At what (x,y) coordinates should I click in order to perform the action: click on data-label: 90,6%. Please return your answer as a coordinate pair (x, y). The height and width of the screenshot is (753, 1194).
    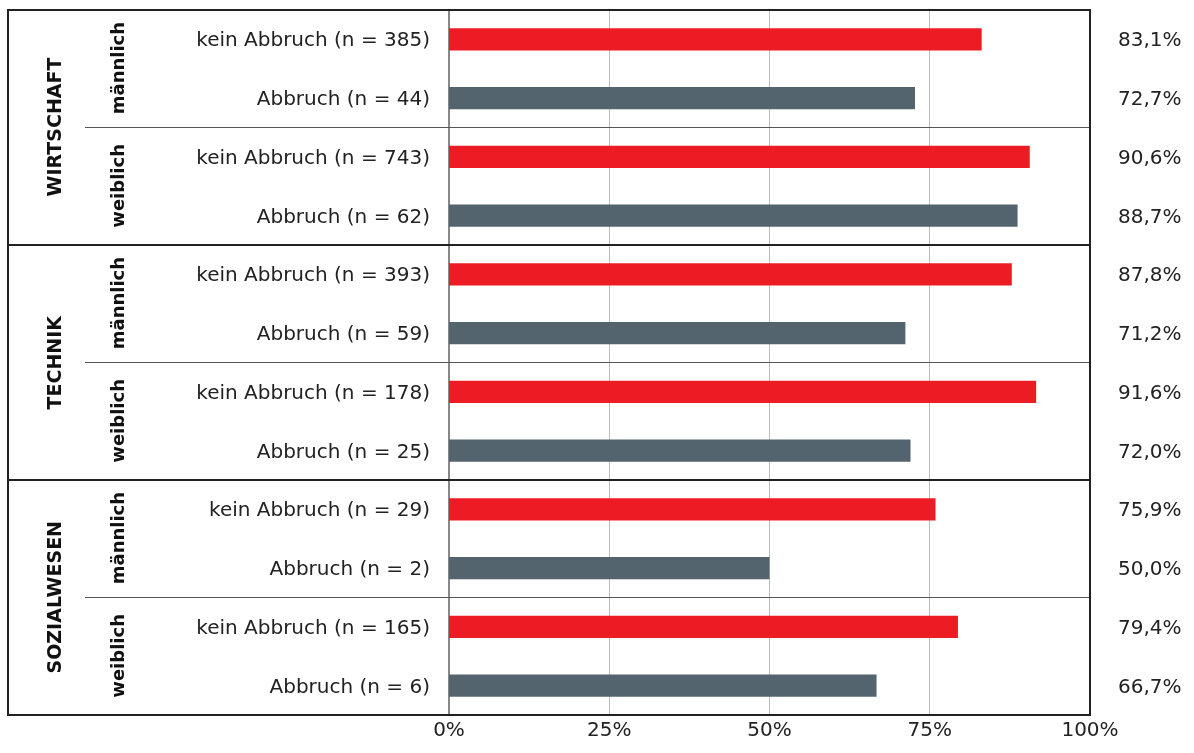
    Looking at the image, I should click on (1150, 157).